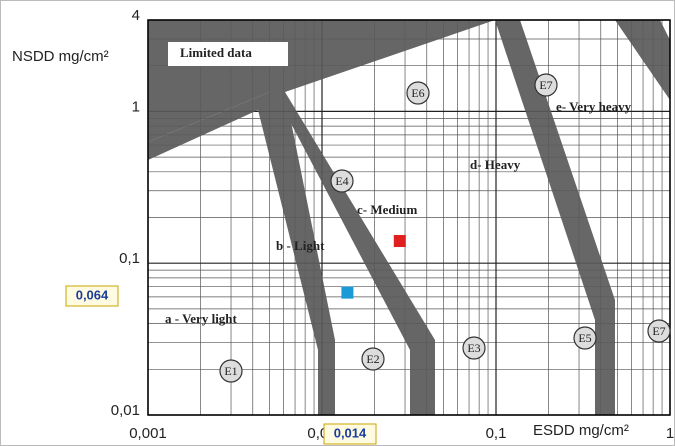 The width and height of the screenshot is (675, 446). What do you see at coordinates (670, 433) in the screenshot?
I see `x-tick-label: 1` at bounding box center [670, 433].